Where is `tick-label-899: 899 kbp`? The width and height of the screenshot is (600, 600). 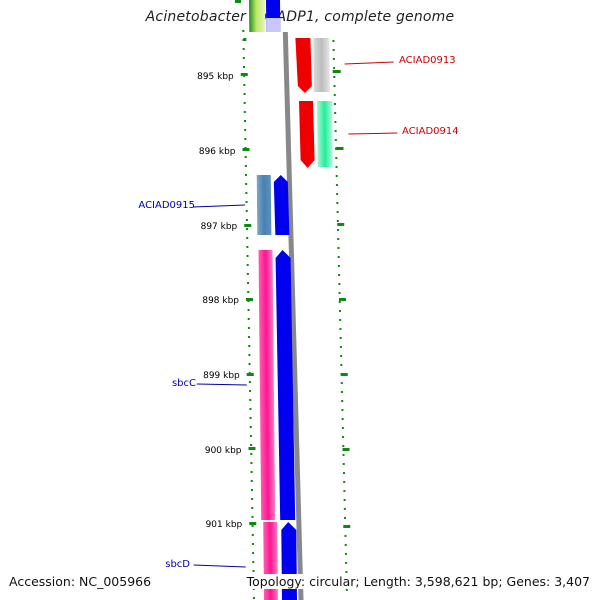 tick-label-899: 899 kbp is located at coordinates (221, 376).